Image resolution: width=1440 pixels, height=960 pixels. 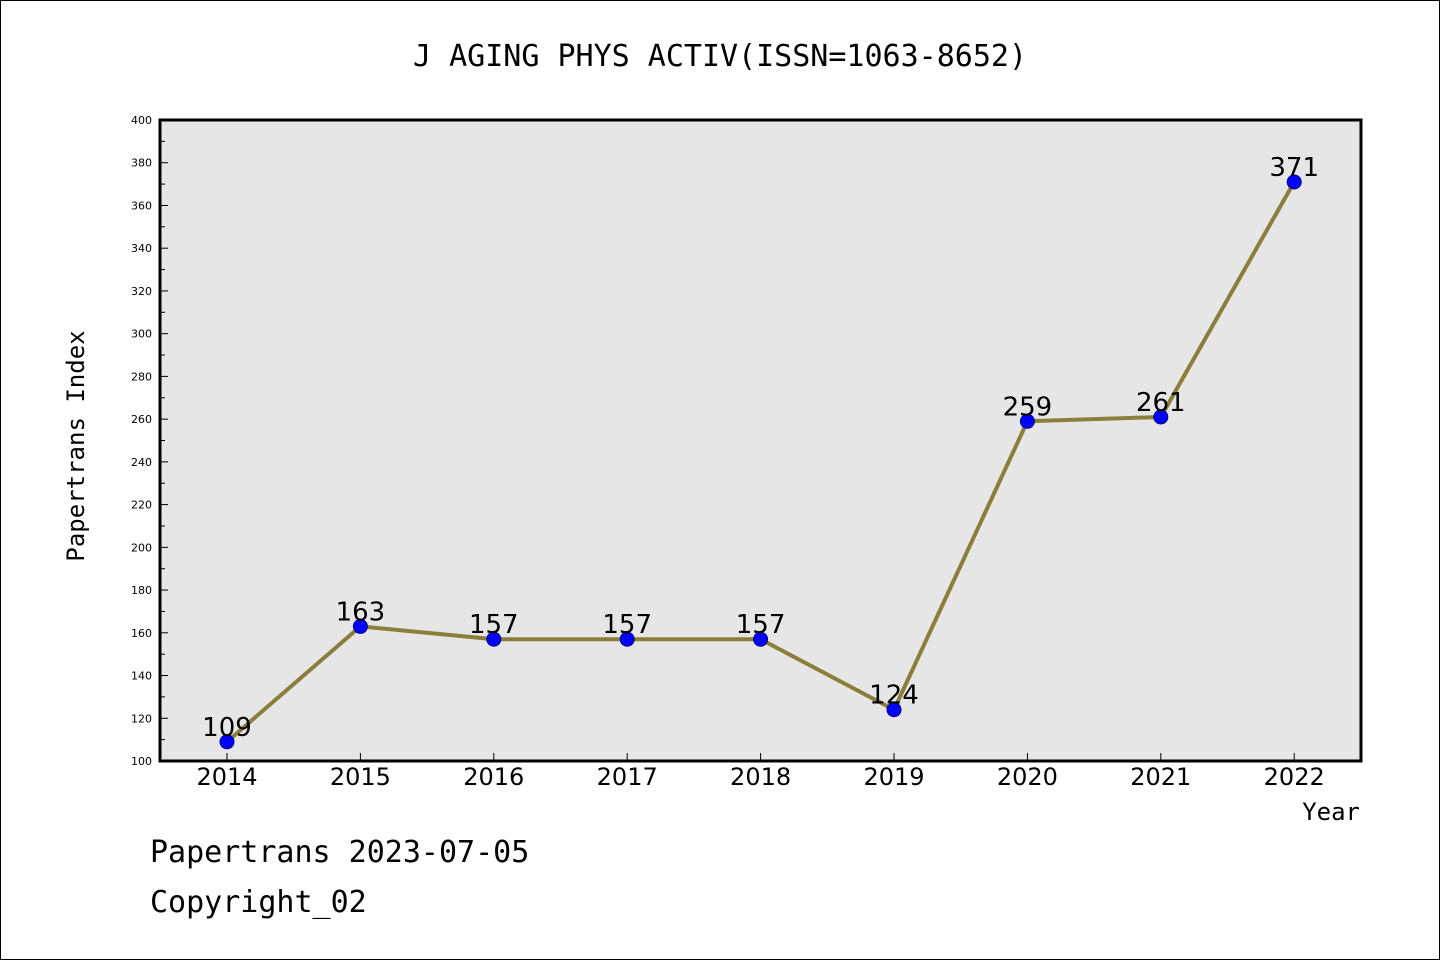 I want to click on x-axis-label: Year, so click(x=1331, y=812).